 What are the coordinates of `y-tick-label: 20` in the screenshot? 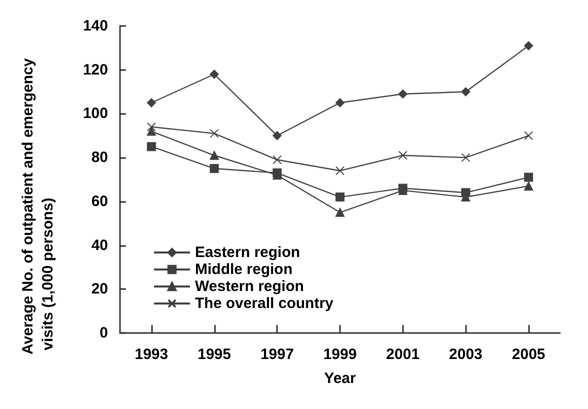 It's located at (99, 289).